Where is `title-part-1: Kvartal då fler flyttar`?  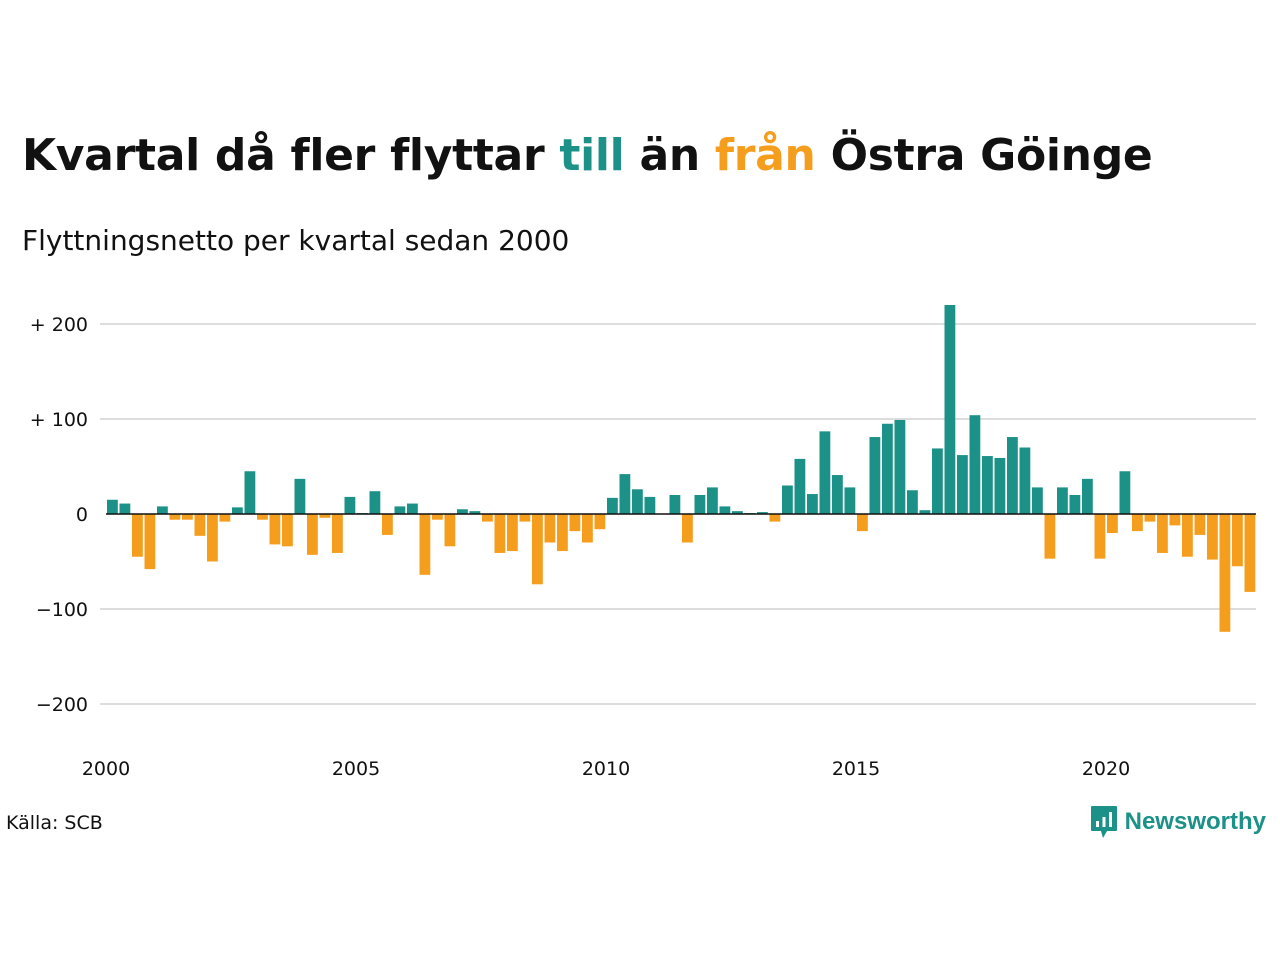
title-part-1: Kvartal då fler flyttar is located at coordinates (291, 155).